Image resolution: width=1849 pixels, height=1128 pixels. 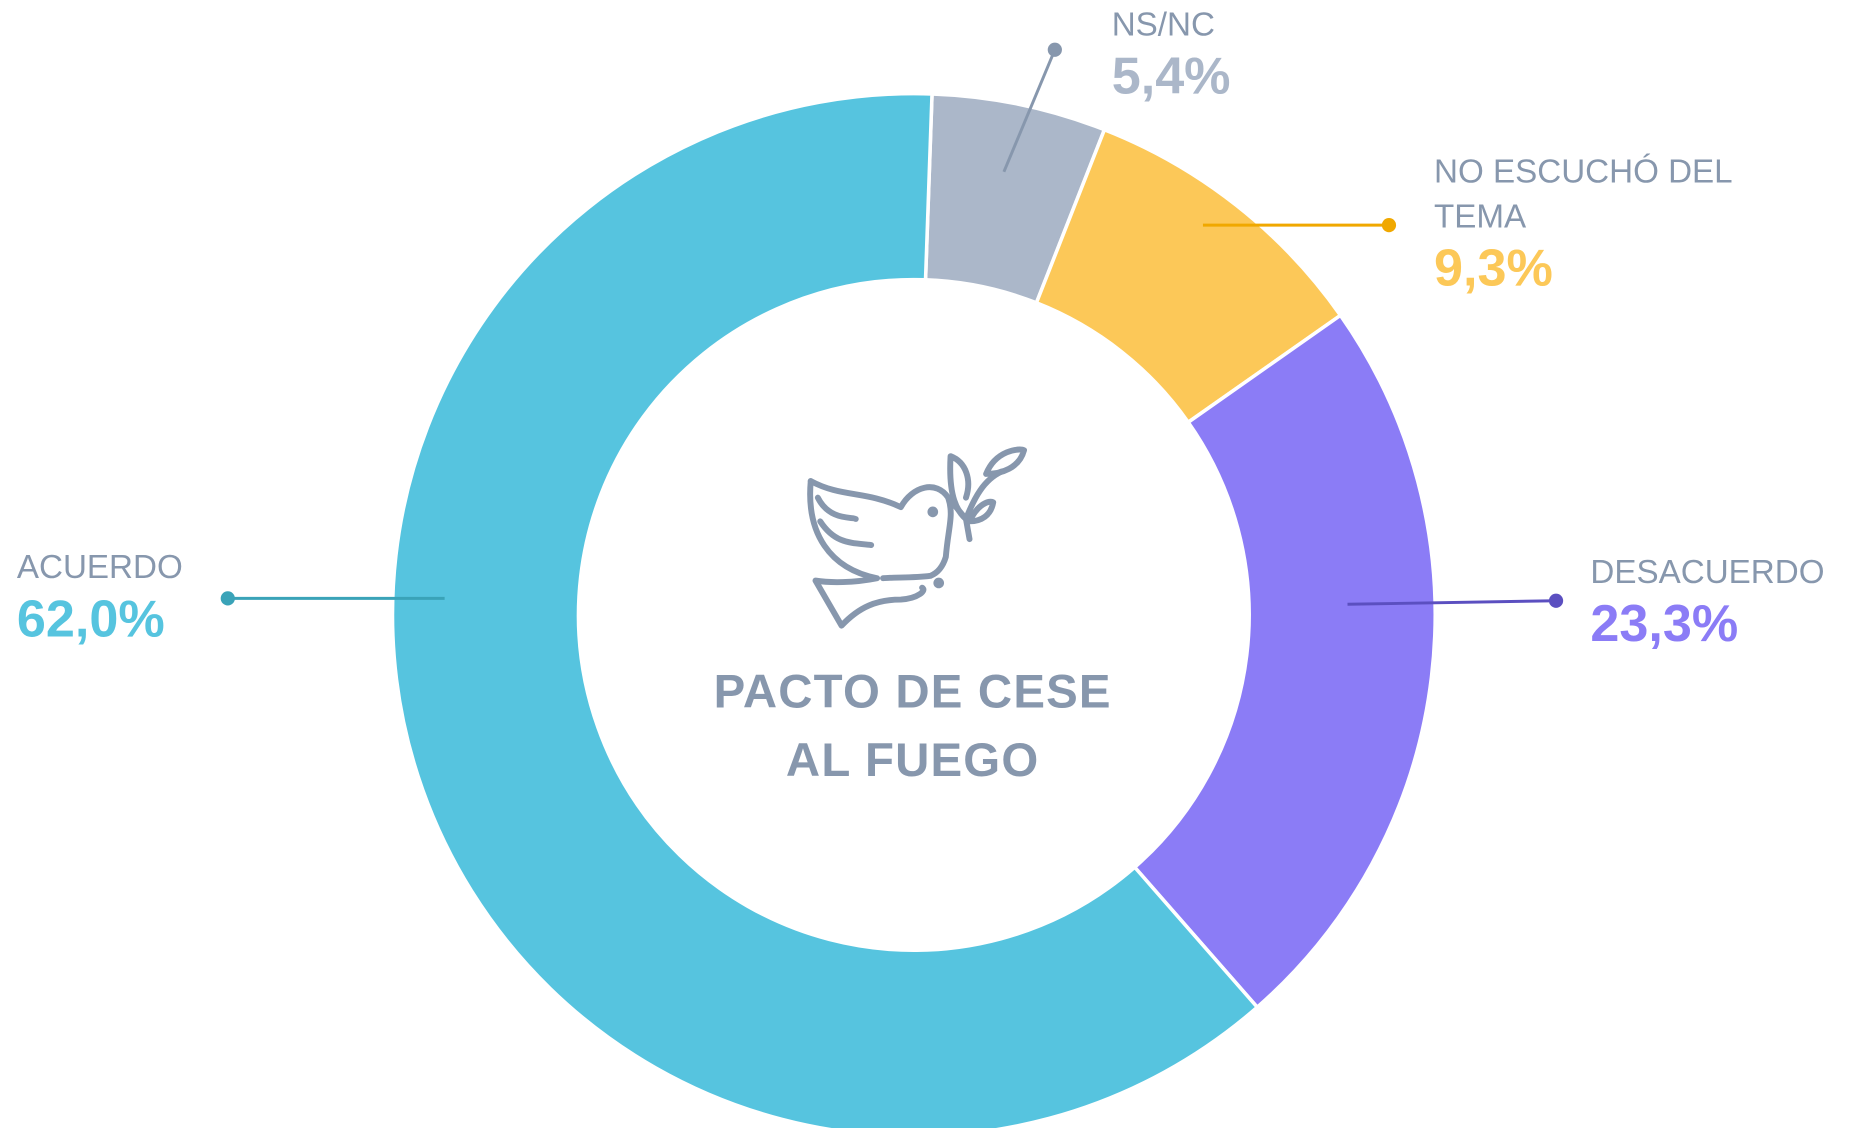 What do you see at coordinates (1707, 572) in the screenshot?
I see `category-label: DESACUERDO` at bounding box center [1707, 572].